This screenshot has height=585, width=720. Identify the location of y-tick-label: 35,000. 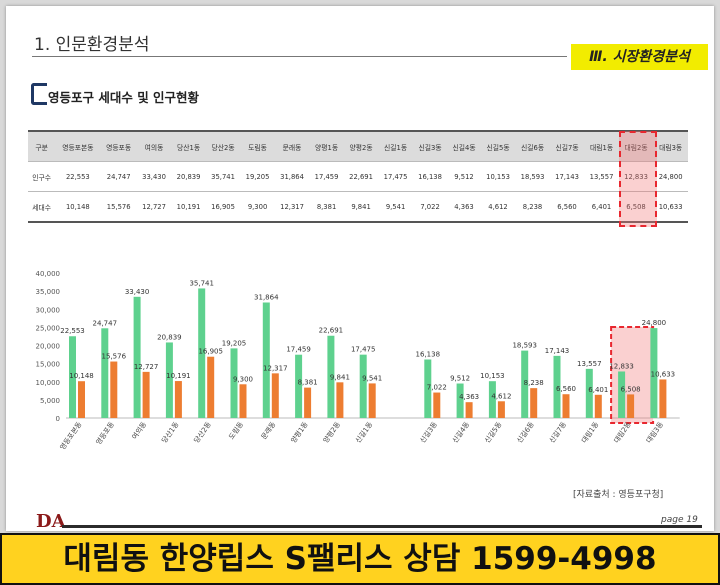
(48, 292).